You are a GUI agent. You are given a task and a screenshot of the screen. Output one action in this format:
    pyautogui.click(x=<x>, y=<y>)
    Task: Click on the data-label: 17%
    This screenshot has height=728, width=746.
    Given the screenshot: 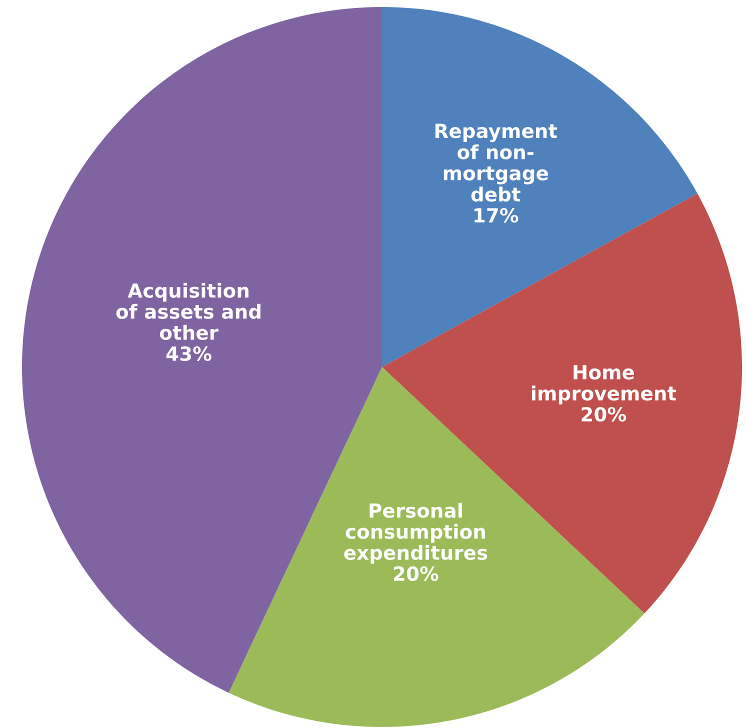 What is the action you would take?
    pyautogui.click(x=496, y=215)
    